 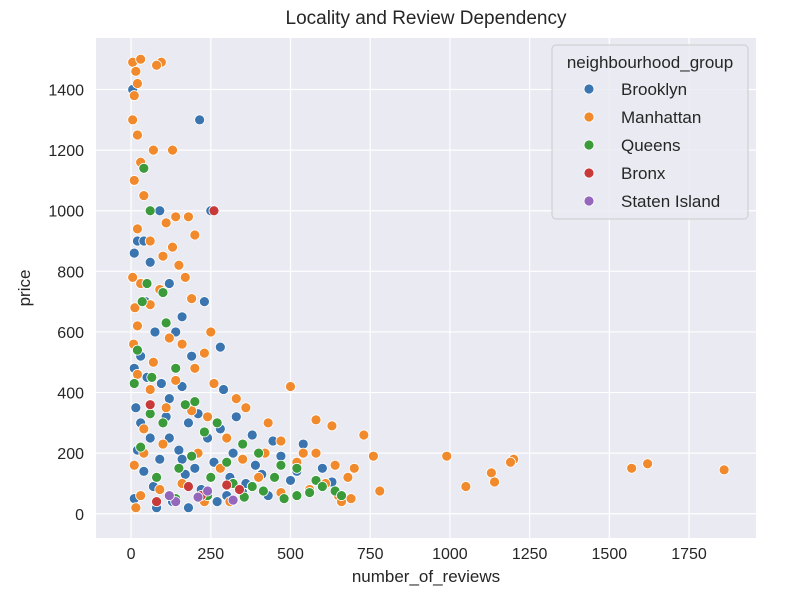 I want to click on legend-marker-brooklyn, so click(x=589, y=89).